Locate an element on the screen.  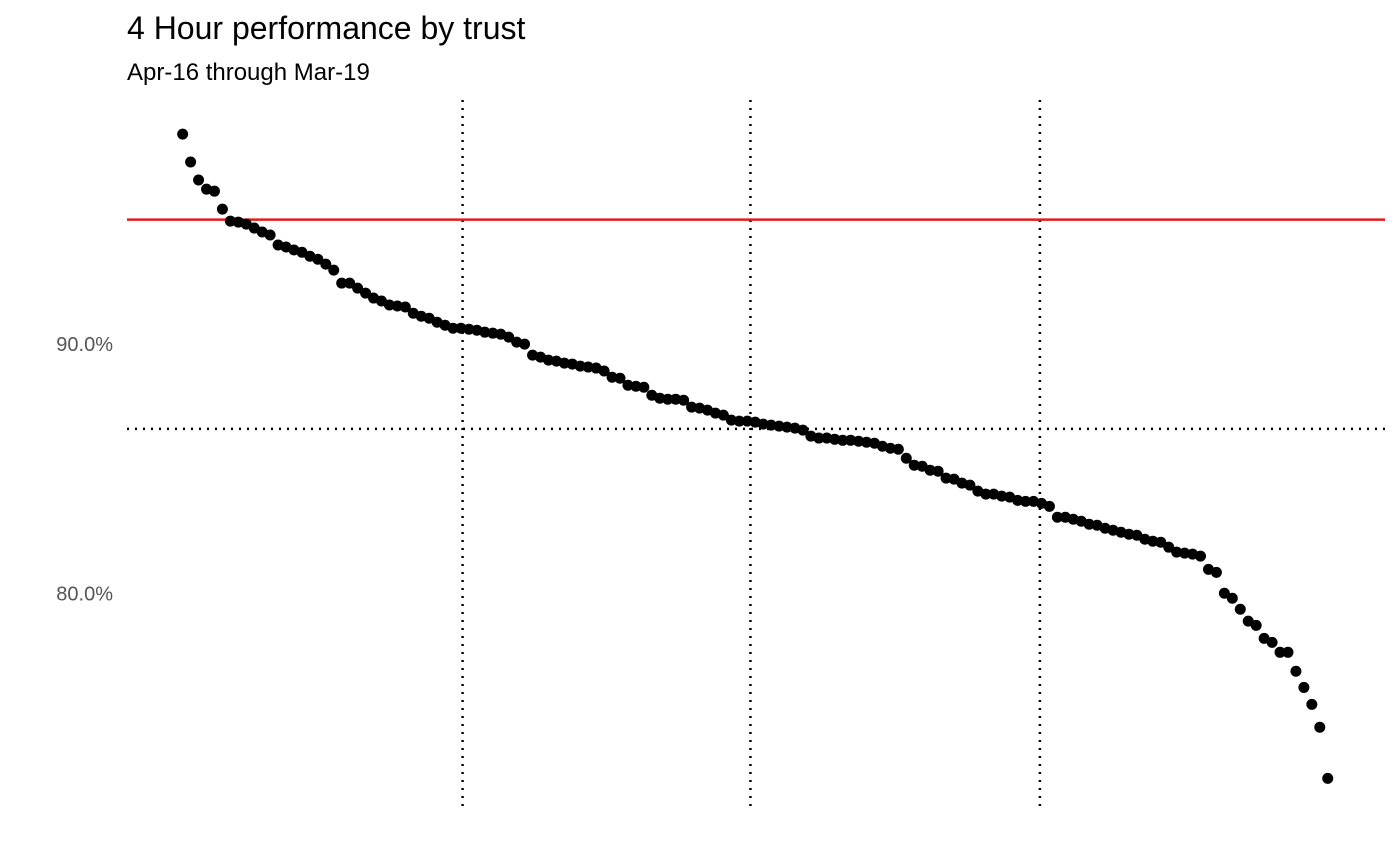
y-tick-label: 90.0% is located at coordinates (84, 345).